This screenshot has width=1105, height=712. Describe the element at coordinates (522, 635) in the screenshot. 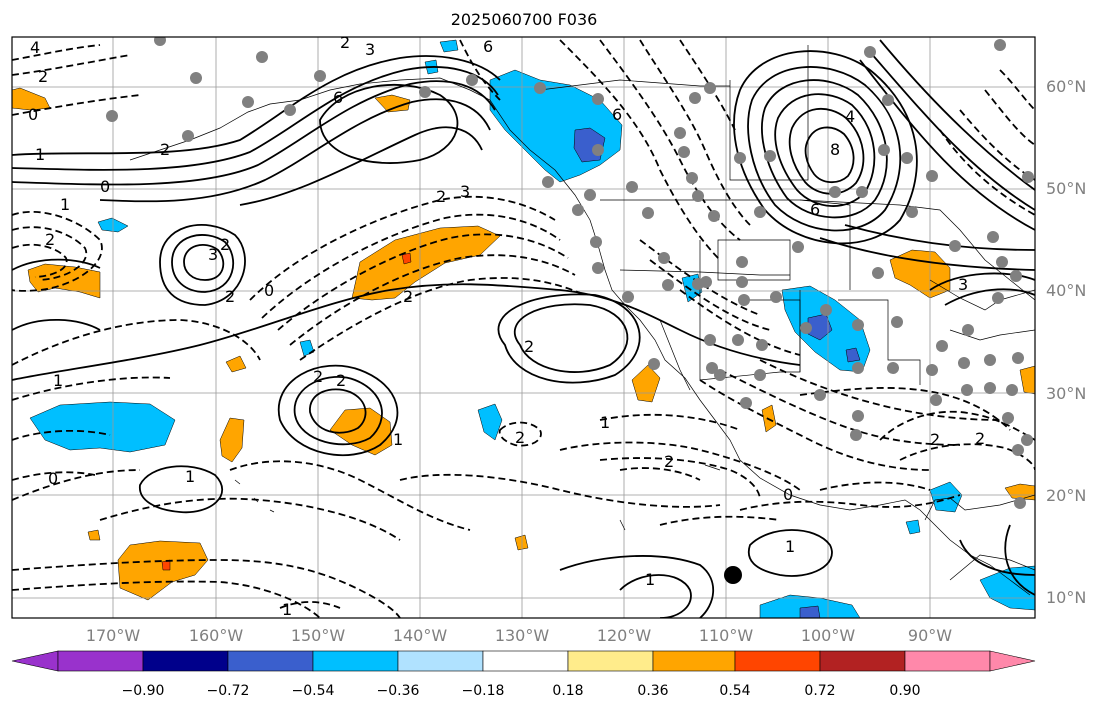

I see `lon-label: 130°W` at that location.